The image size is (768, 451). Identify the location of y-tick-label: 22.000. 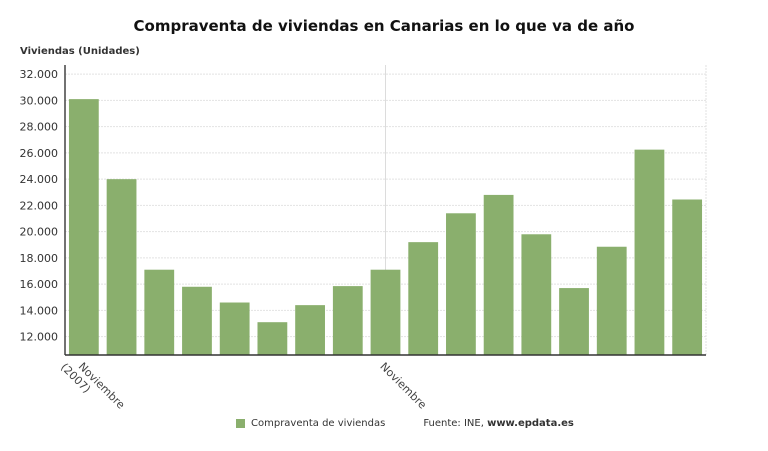
(39, 205).